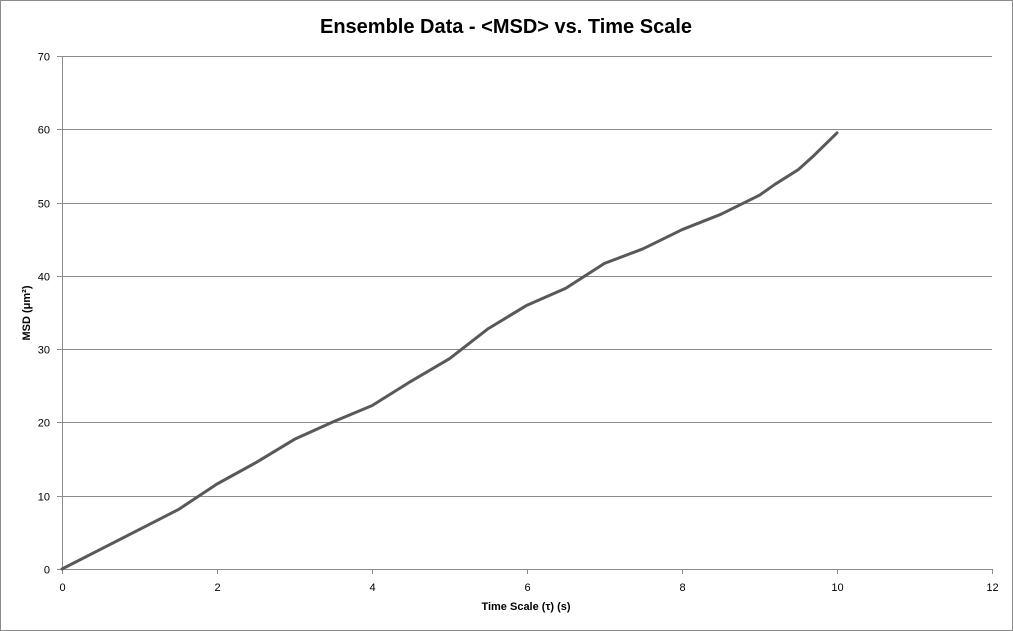  Describe the element at coordinates (506, 27) in the screenshot. I see `chart-title: Ensemble Data - <MSD> vs. Time Scale` at that location.